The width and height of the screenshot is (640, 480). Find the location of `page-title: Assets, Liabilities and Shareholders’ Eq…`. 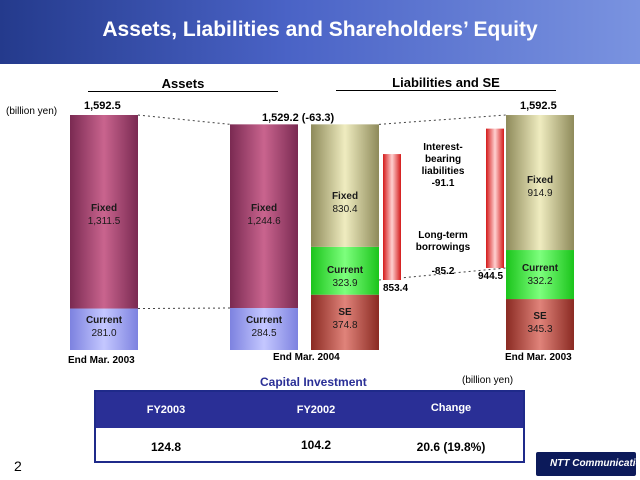

page-title: Assets, Liabilities and Shareholders’ Eq… is located at coordinates (320, 29).